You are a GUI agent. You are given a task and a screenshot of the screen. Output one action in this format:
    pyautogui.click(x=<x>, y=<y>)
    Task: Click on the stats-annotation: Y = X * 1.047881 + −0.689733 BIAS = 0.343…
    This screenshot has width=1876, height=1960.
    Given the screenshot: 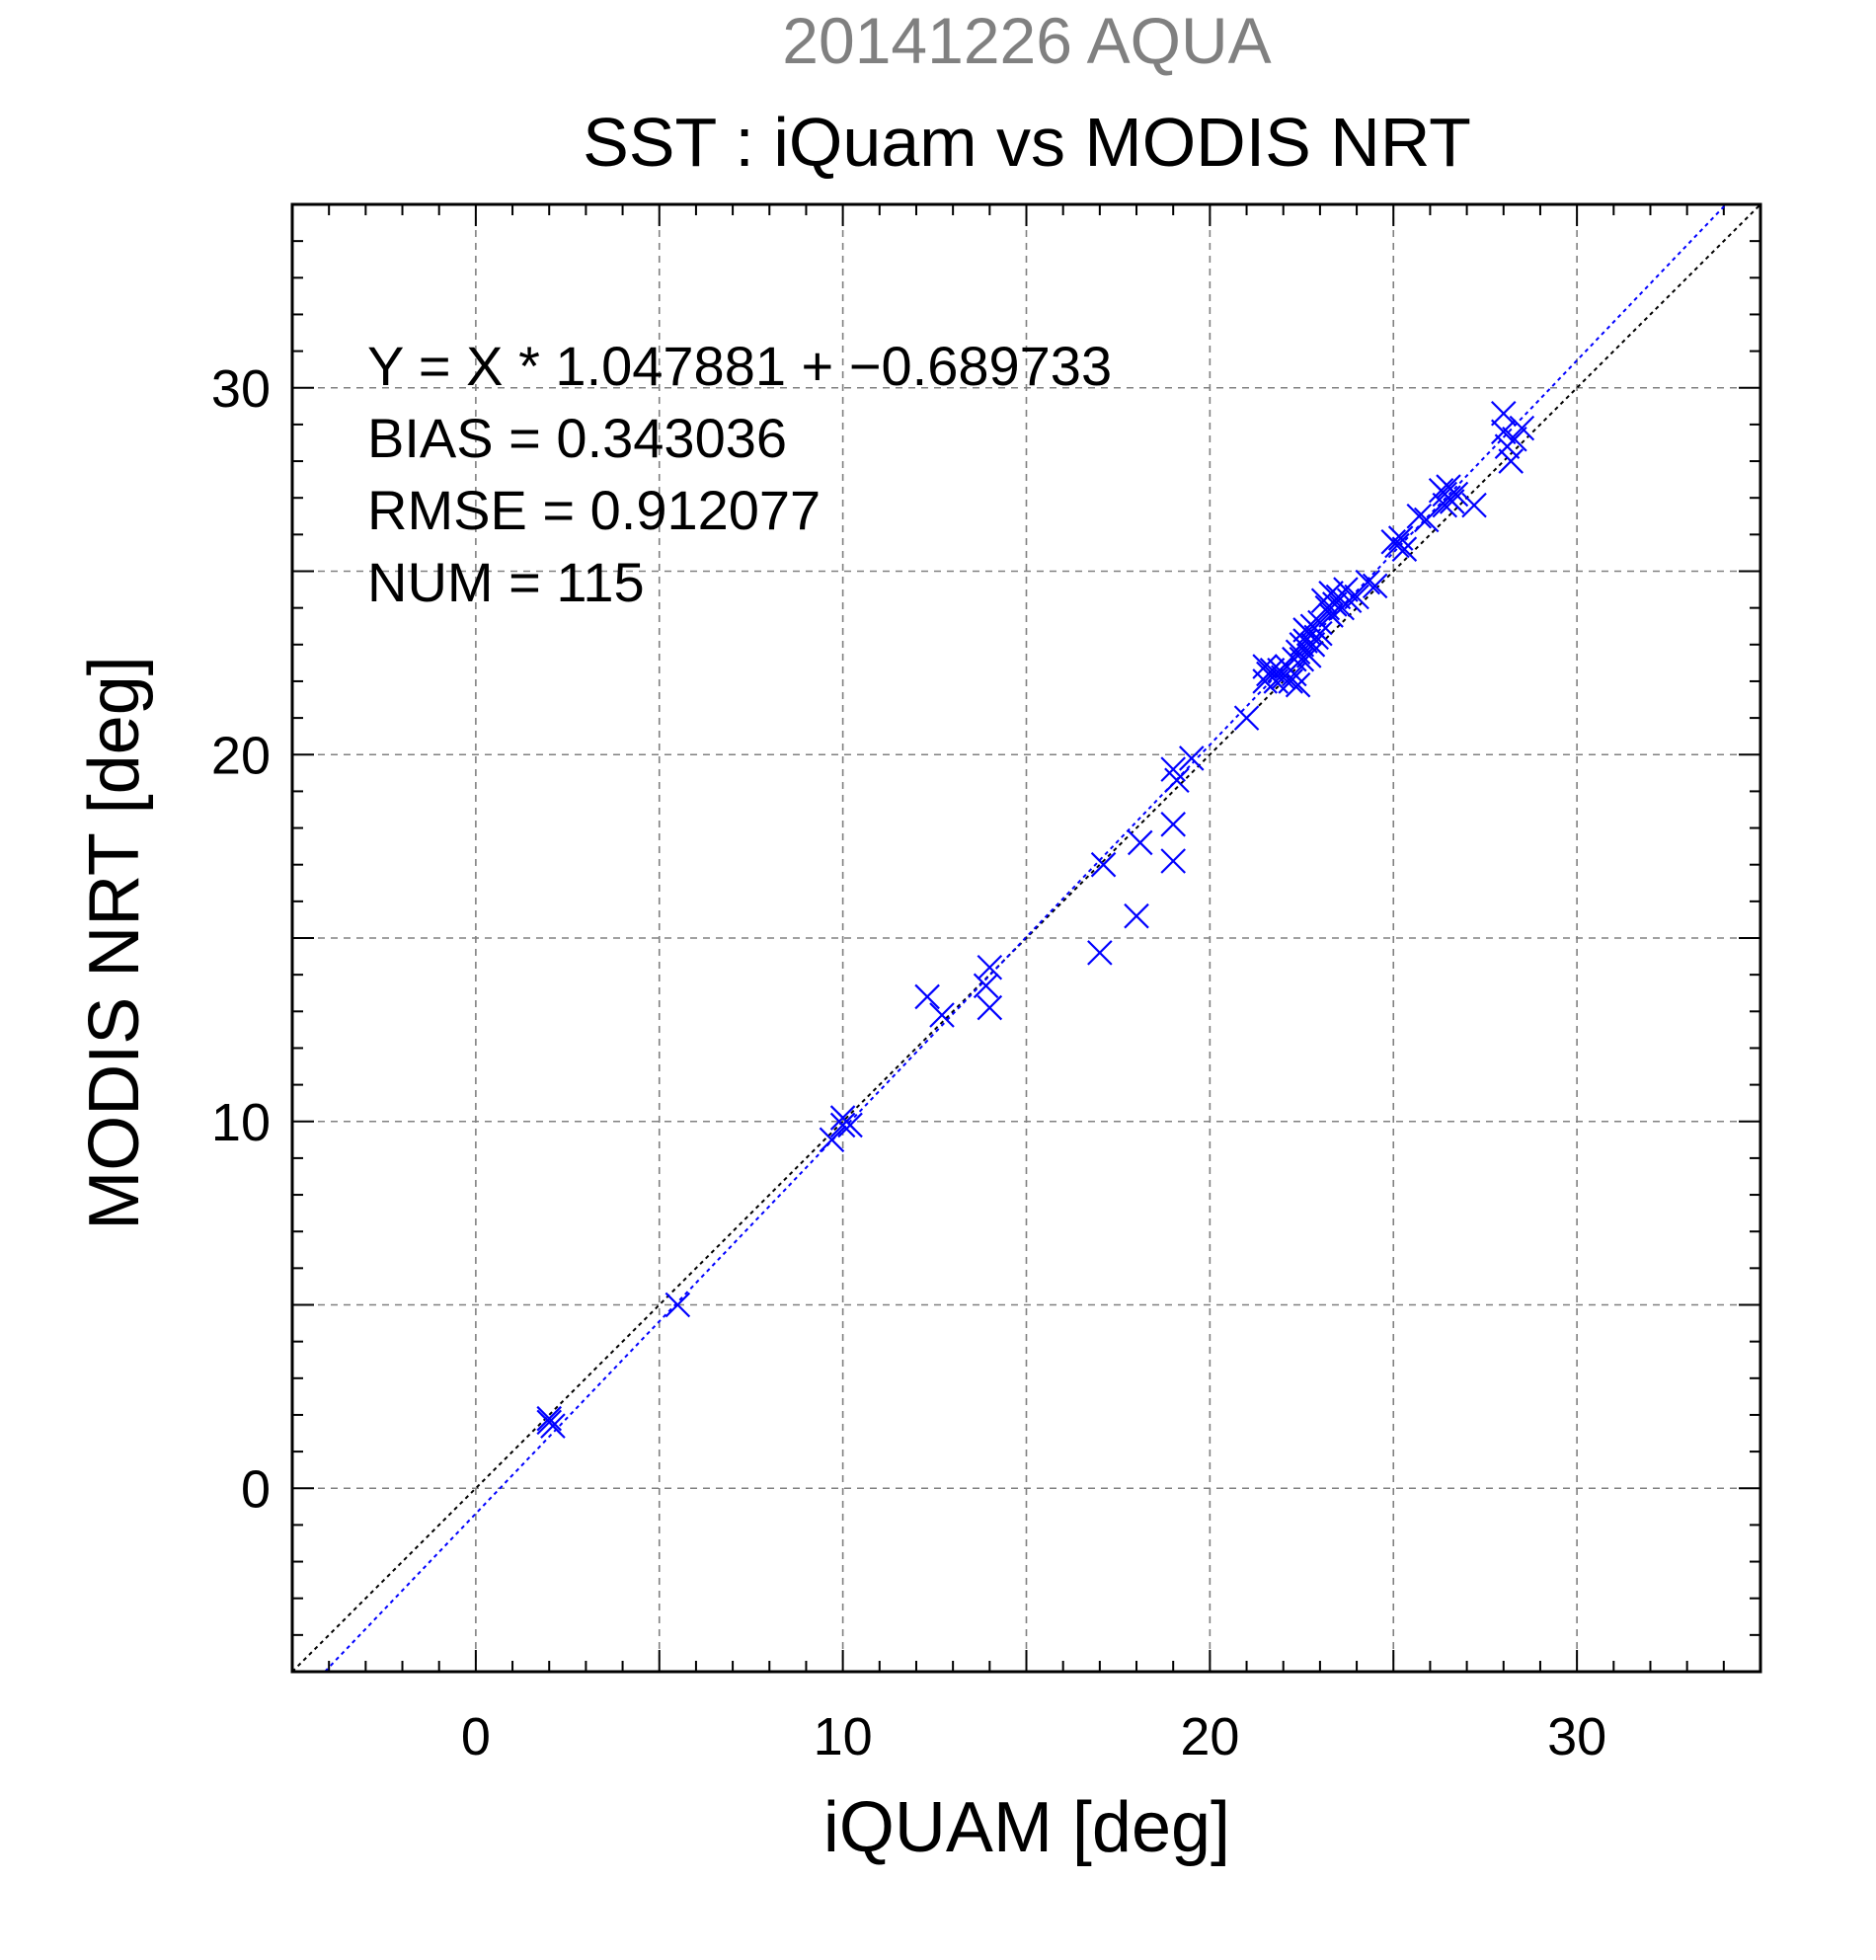 What is the action you would take?
    pyautogui.click(x=740, y=474)
    